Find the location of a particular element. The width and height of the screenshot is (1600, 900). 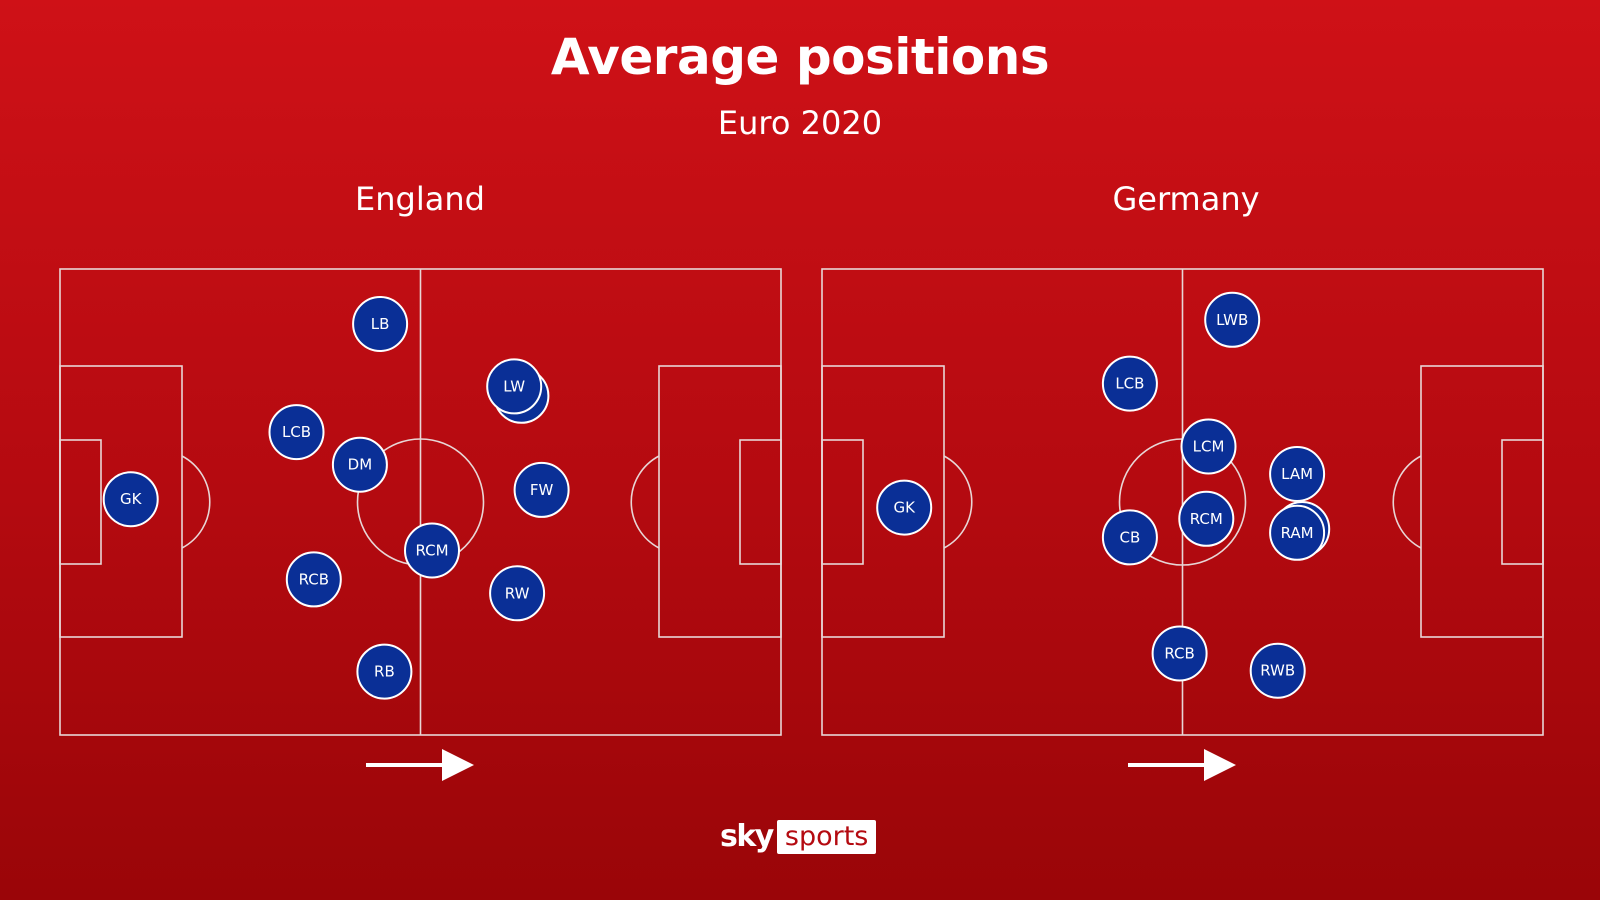

team-name-germany: Germany is located at coordinates (1186, 199).